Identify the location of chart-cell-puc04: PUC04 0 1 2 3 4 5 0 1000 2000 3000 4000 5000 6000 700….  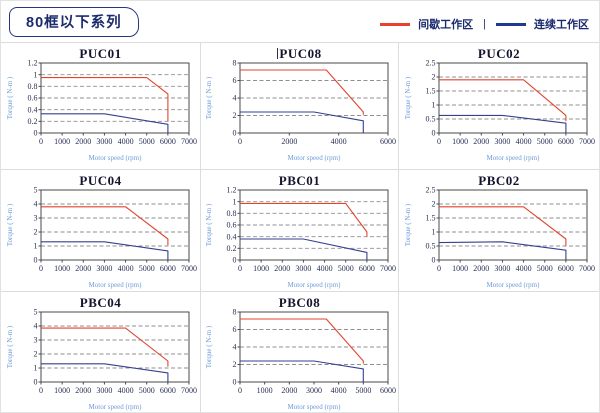
(101, 231).